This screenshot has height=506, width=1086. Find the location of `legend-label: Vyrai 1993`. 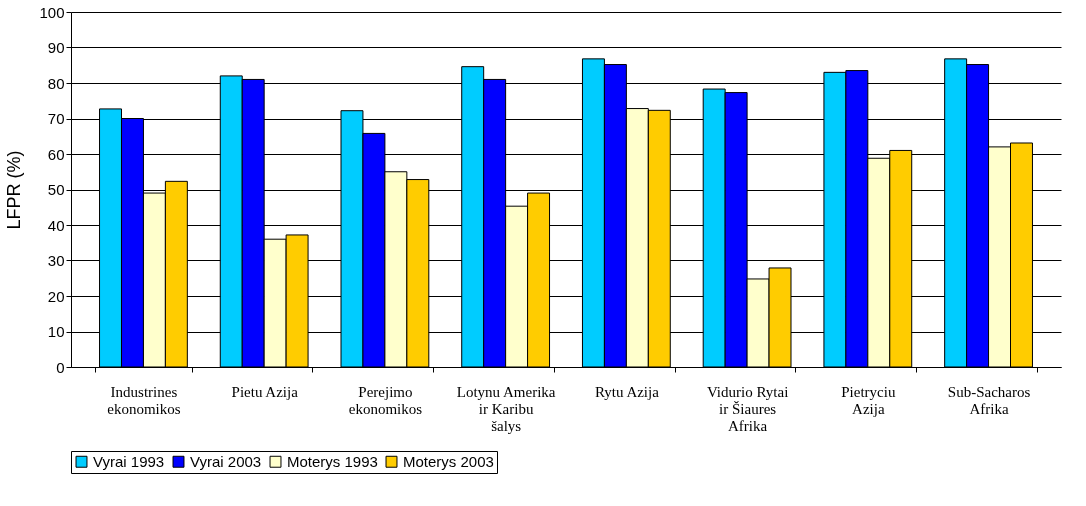

legend-label: Vyrai 1993 is located at coordinates (129, 461).